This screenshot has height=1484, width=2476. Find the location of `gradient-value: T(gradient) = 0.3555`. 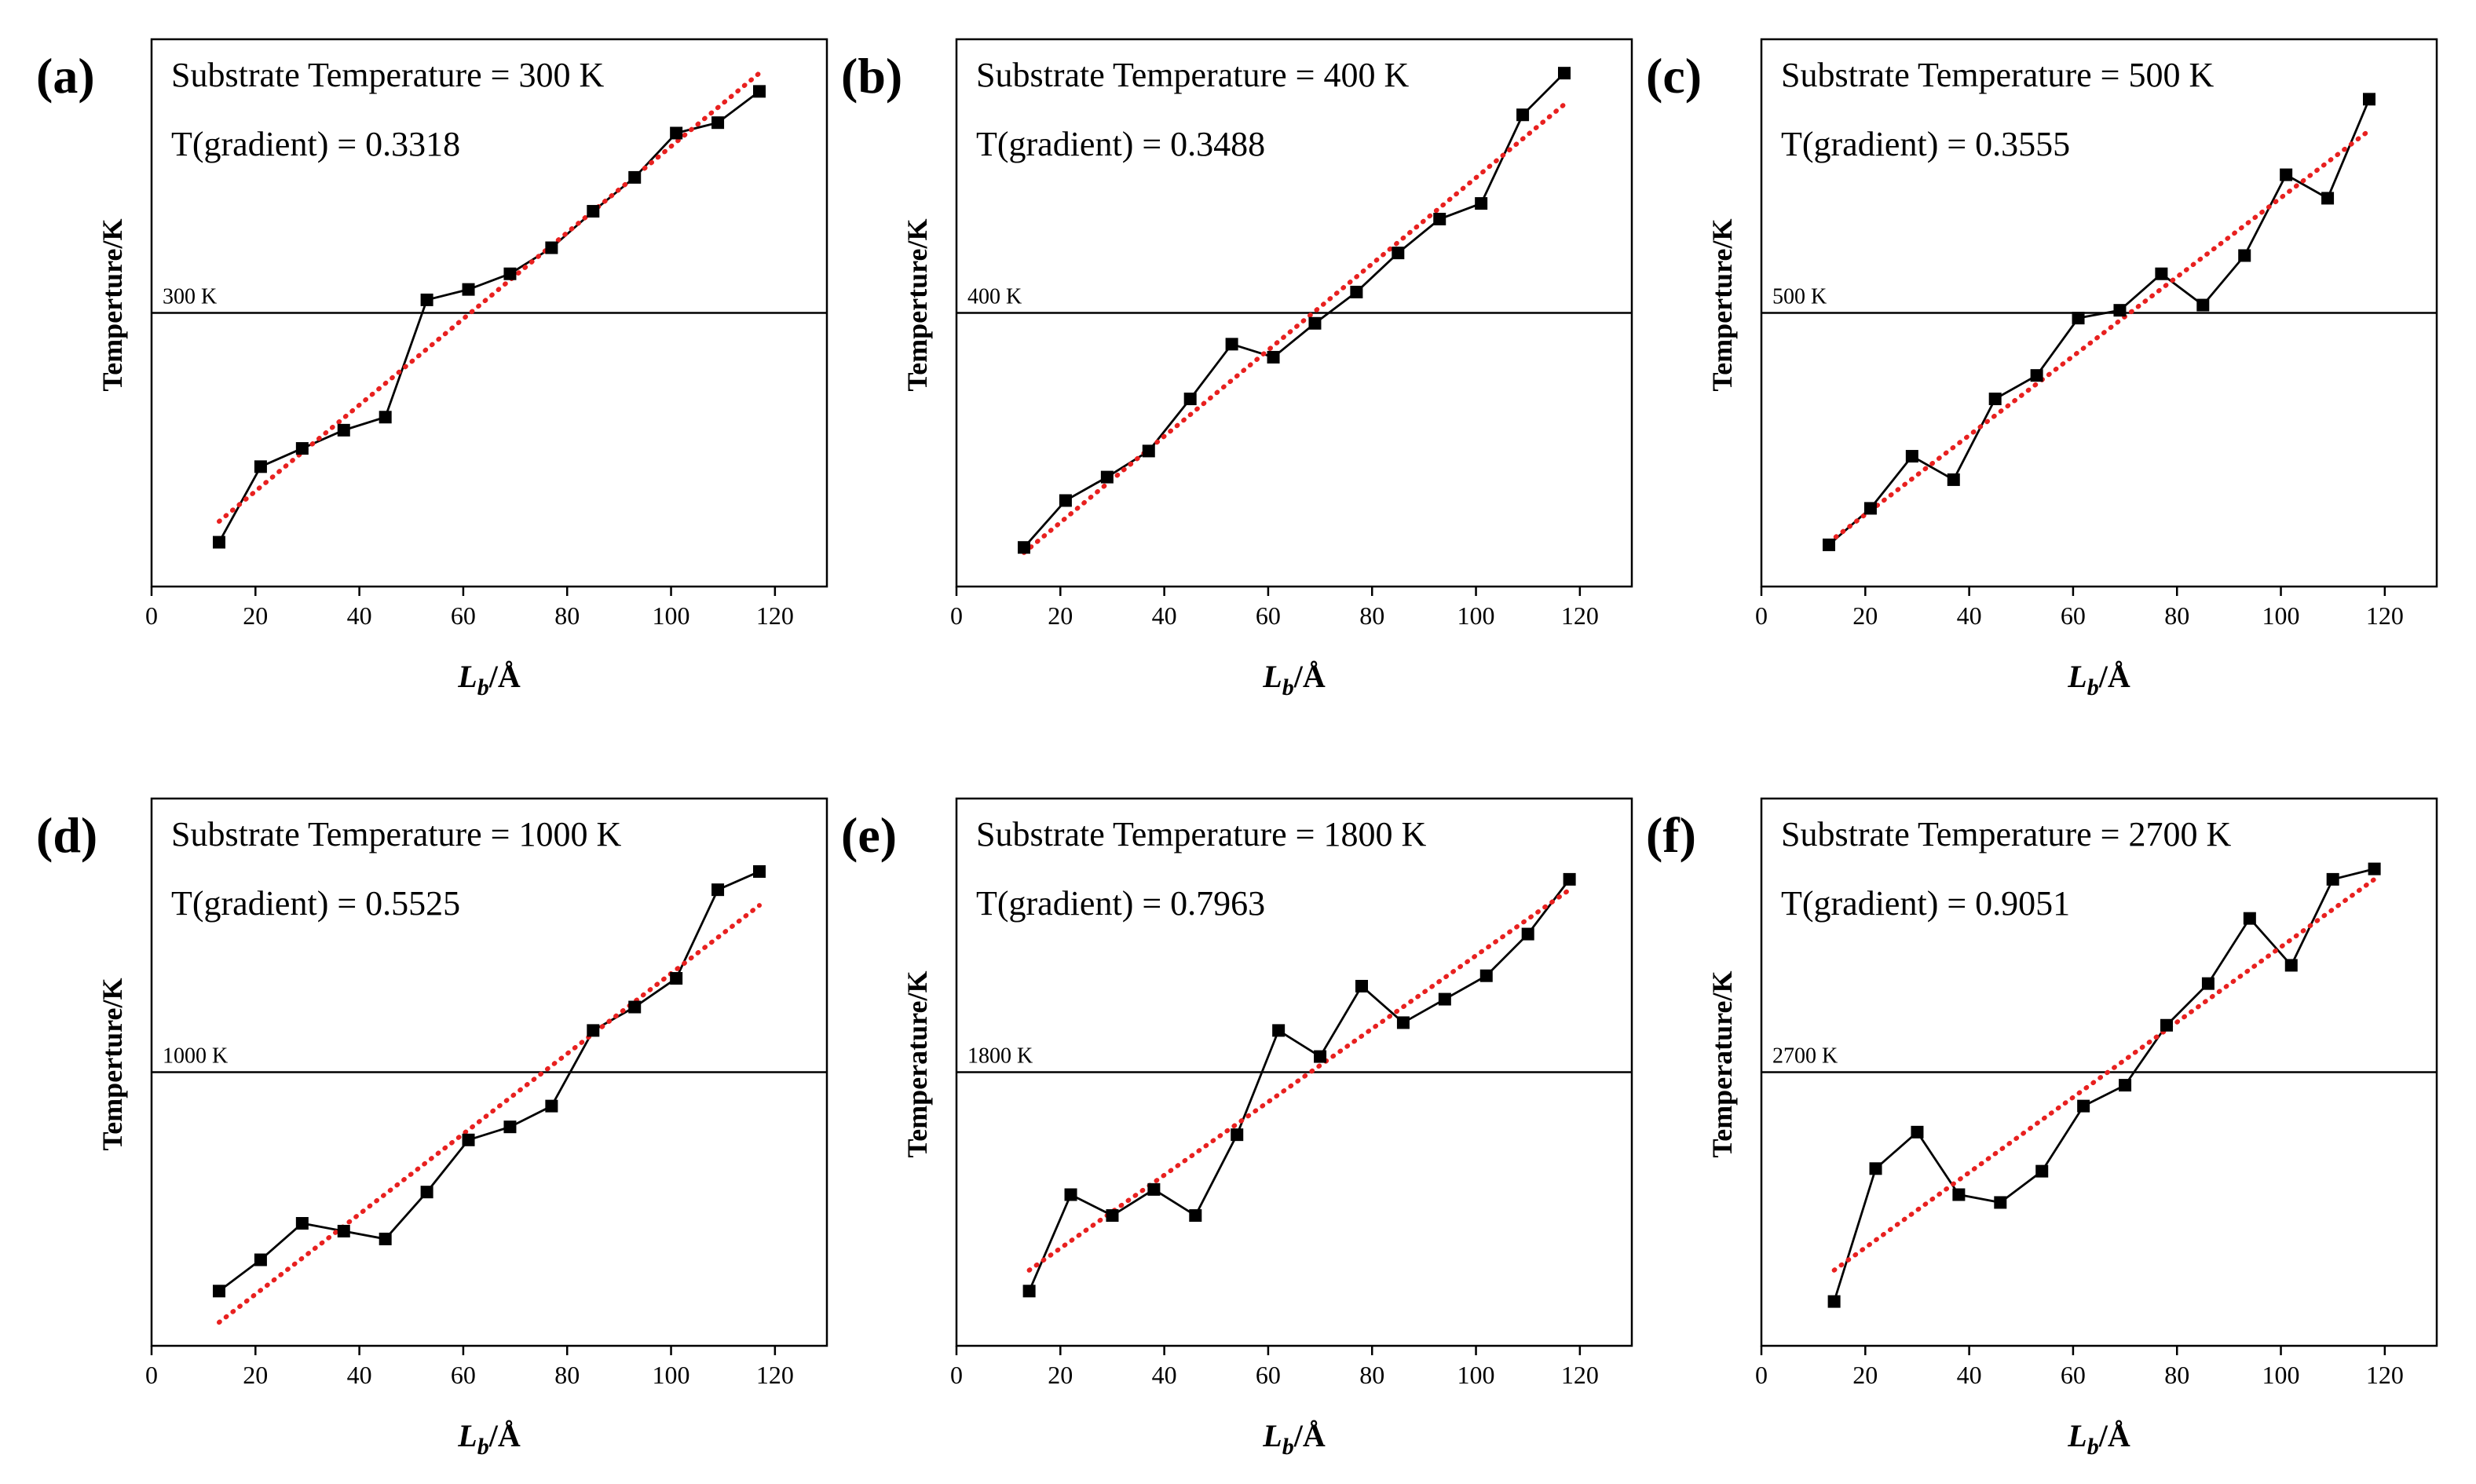

gradient-value: T(gradient) = 0.3555 is located at coordinates (1925, 144).